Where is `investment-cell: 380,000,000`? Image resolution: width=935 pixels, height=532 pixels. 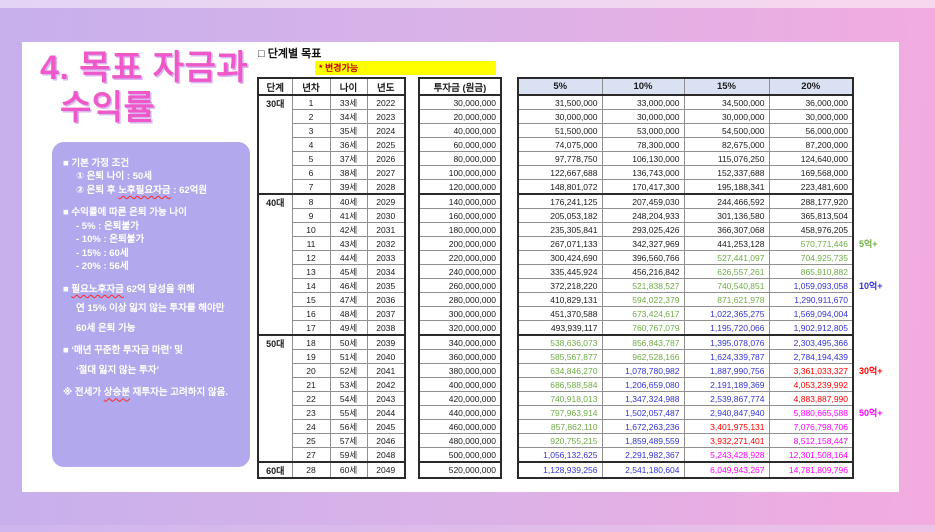 investment-cell: 380,000,000 is located at coordinates (460, 370).